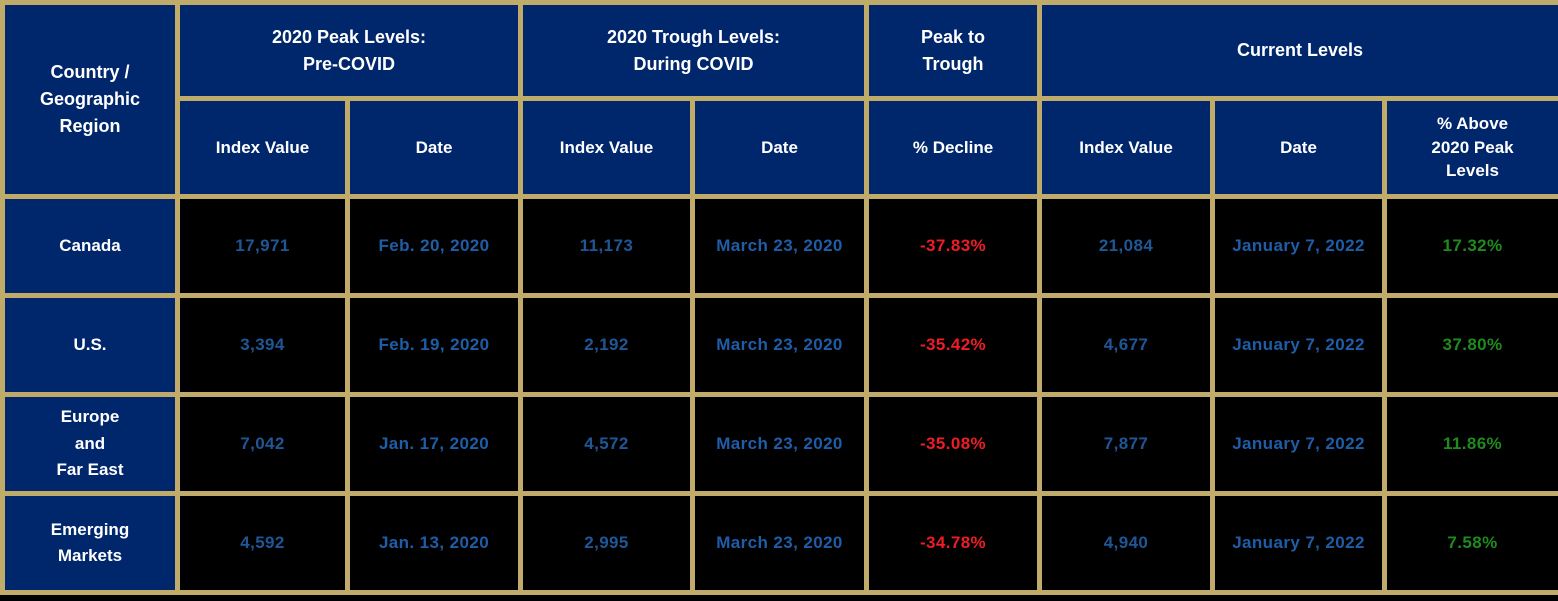 This screenshot has height=601, width=1558. Describe the element at coordinates (434, 543) in the screenshot. I see `cell-peak-date: Jan. 13, 2020` at that location.